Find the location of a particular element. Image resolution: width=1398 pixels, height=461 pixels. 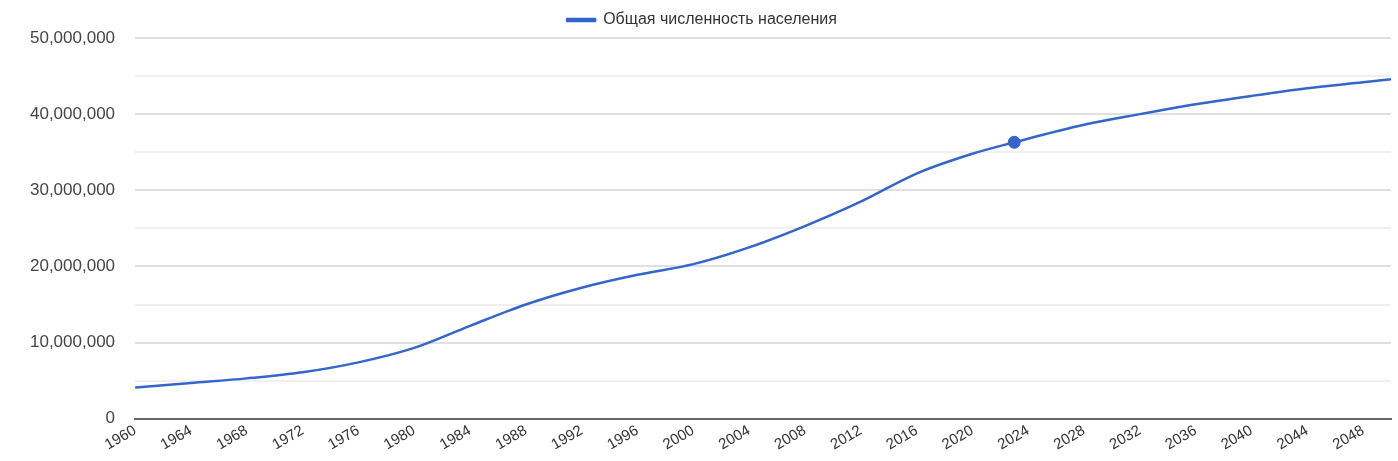

x-tick-label: 2040 is located at coordinates (1236, 436).